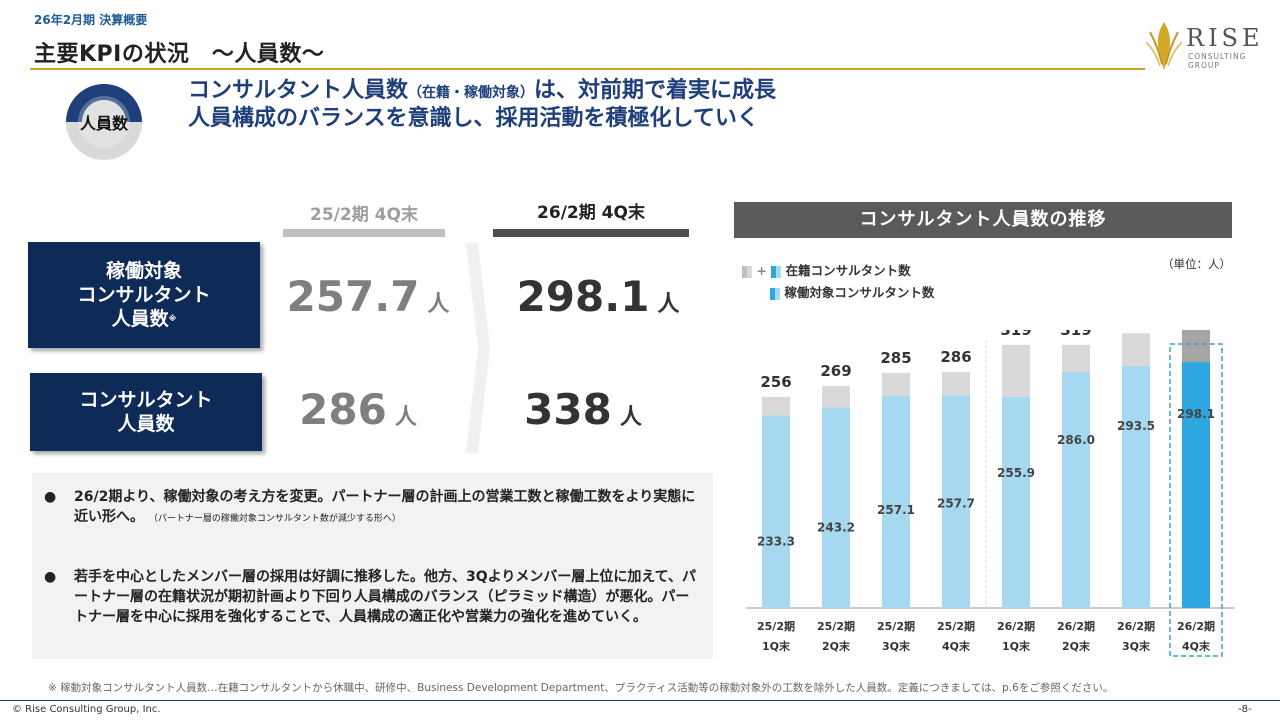 Image resolution: width=1280 pixels, height=720 pixels. Describe the element at coordinates (358, 409) in the screenshot. I see `kpi-value-consultants-prev: 286 人` at that location.